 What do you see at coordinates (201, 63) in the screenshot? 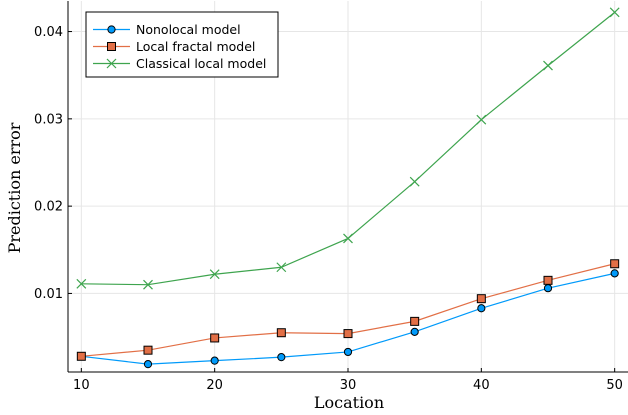
I see `legend-label: Classical local model` at bounding box center [201, 63].